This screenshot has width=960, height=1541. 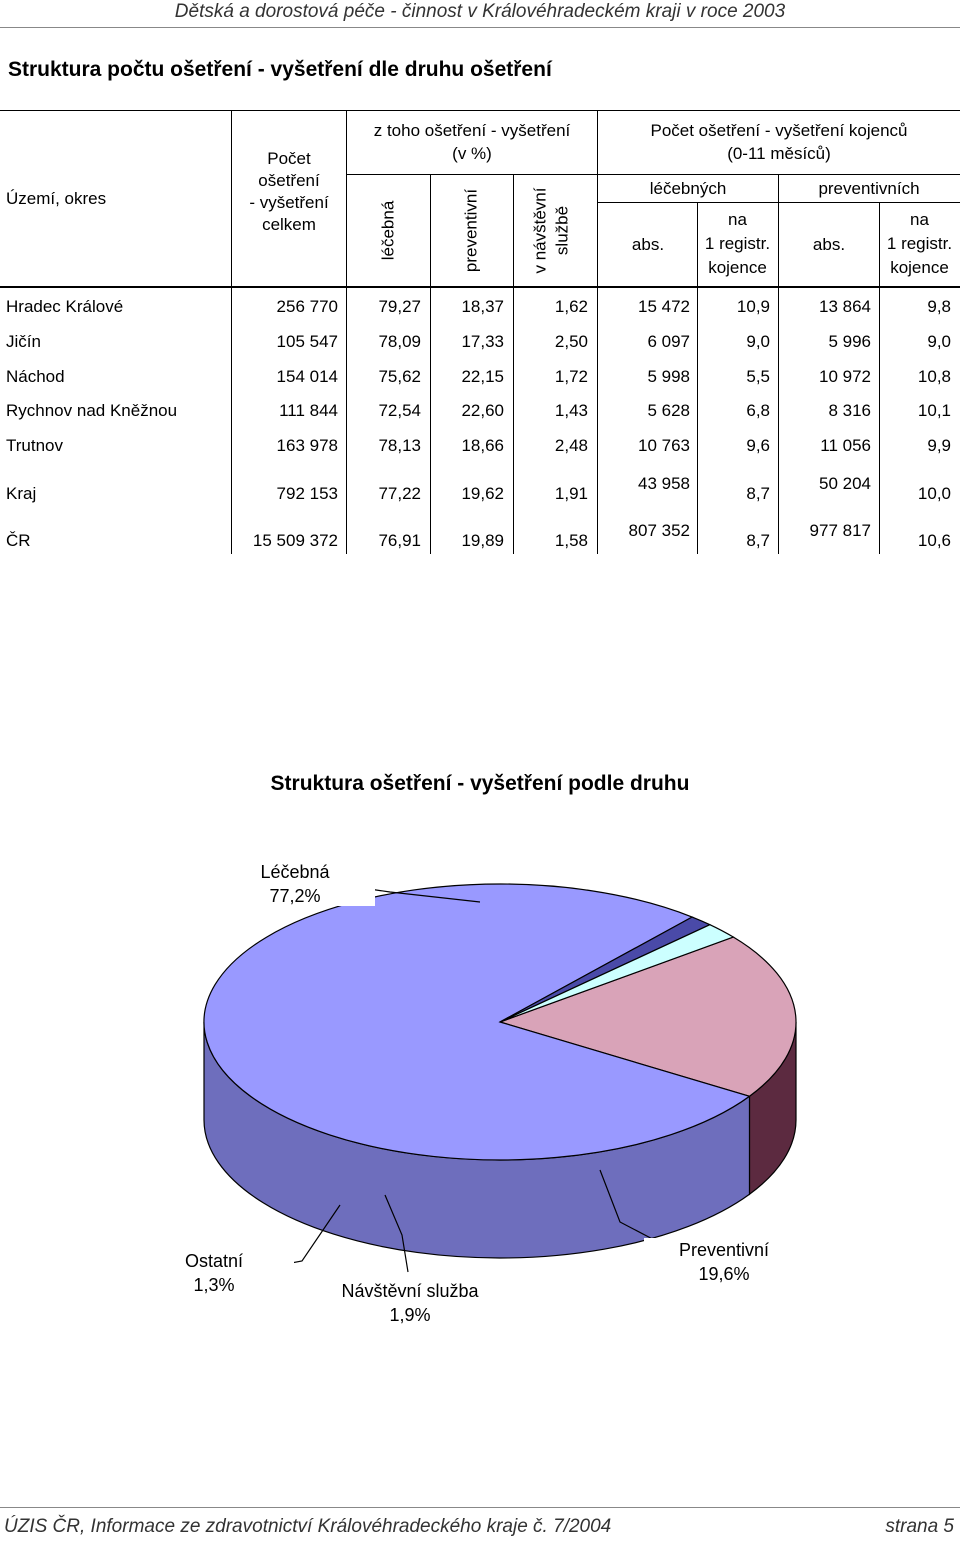 What do you see at coordinates (289, 158) in the screenshot?
I see `head-pocet-1: Počet` at bounding box center [289, 158].